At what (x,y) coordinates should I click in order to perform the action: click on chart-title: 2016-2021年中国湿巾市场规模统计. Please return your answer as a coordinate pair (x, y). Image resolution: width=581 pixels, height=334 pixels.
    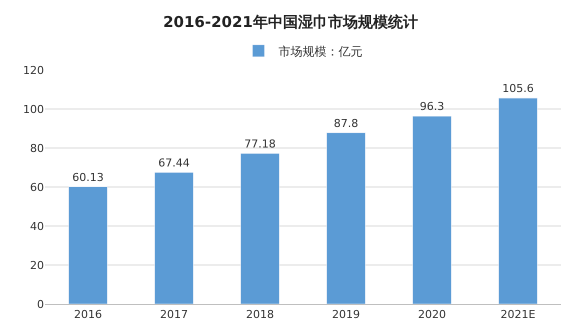
    Looking at the image, I should click on (290, 22).